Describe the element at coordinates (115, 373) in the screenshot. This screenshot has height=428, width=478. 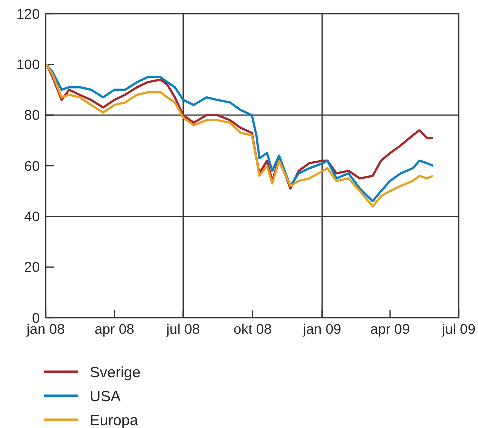
I see `legend-label: Sverige` at that location.